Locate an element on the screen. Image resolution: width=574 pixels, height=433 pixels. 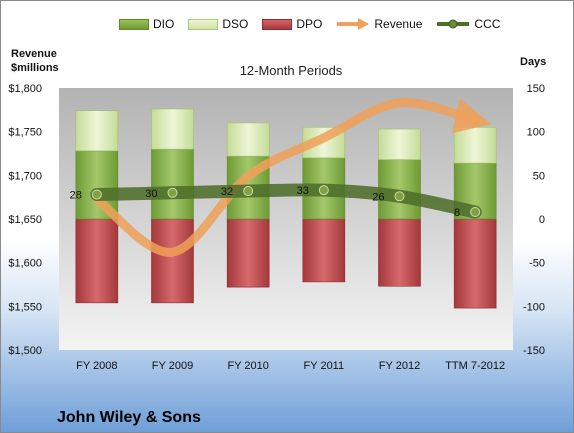
left-tick-label: $1,500 is located at coordinates (25, 351).